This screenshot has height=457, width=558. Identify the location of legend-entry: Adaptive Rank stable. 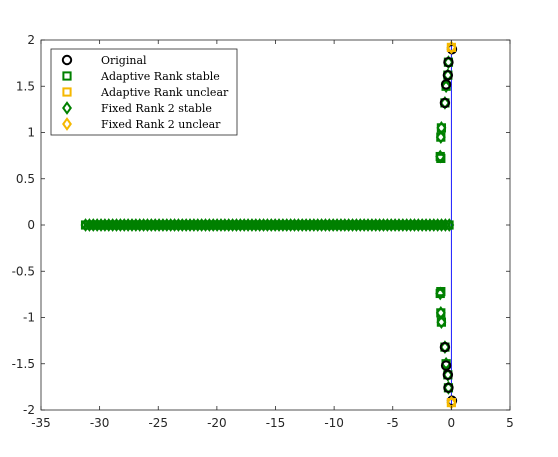
(141, 76).